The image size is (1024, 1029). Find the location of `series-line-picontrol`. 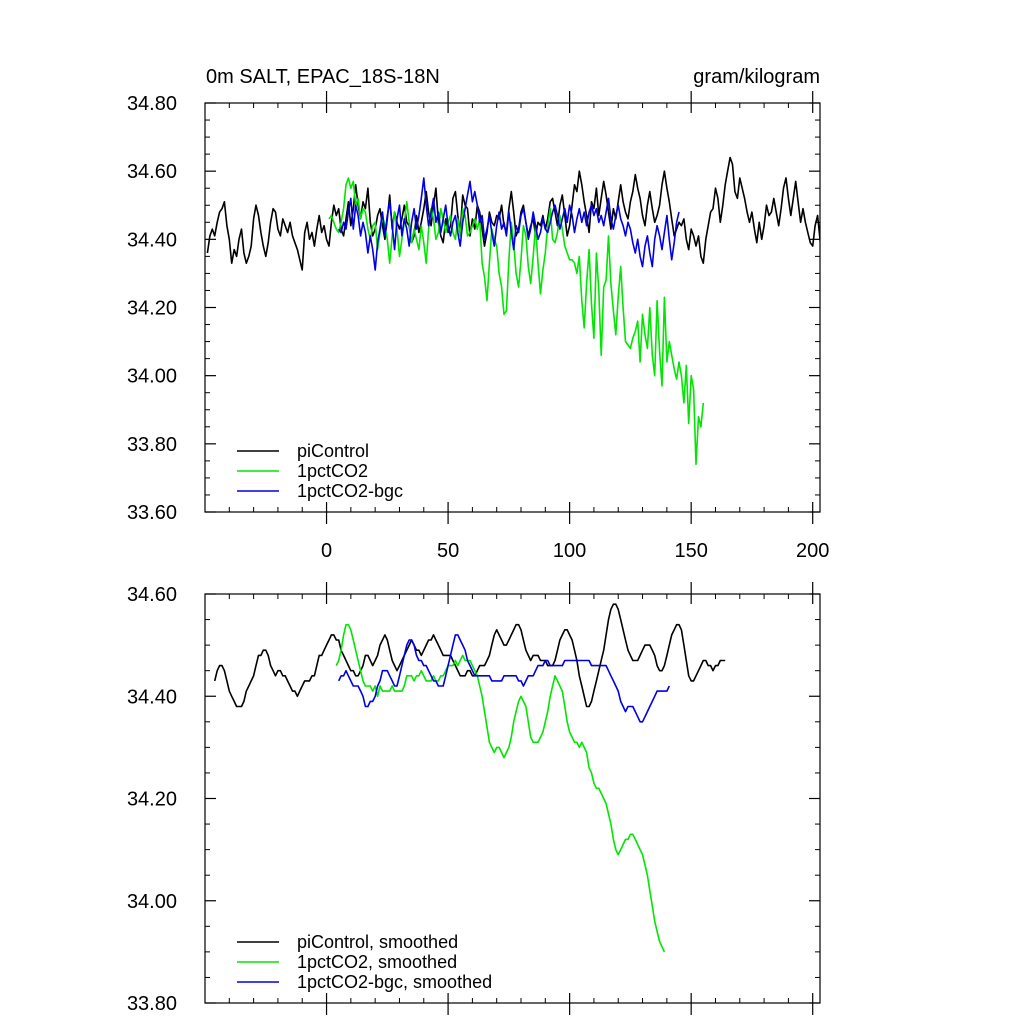

series-line-picontrol is located at coordinates (513, 213).